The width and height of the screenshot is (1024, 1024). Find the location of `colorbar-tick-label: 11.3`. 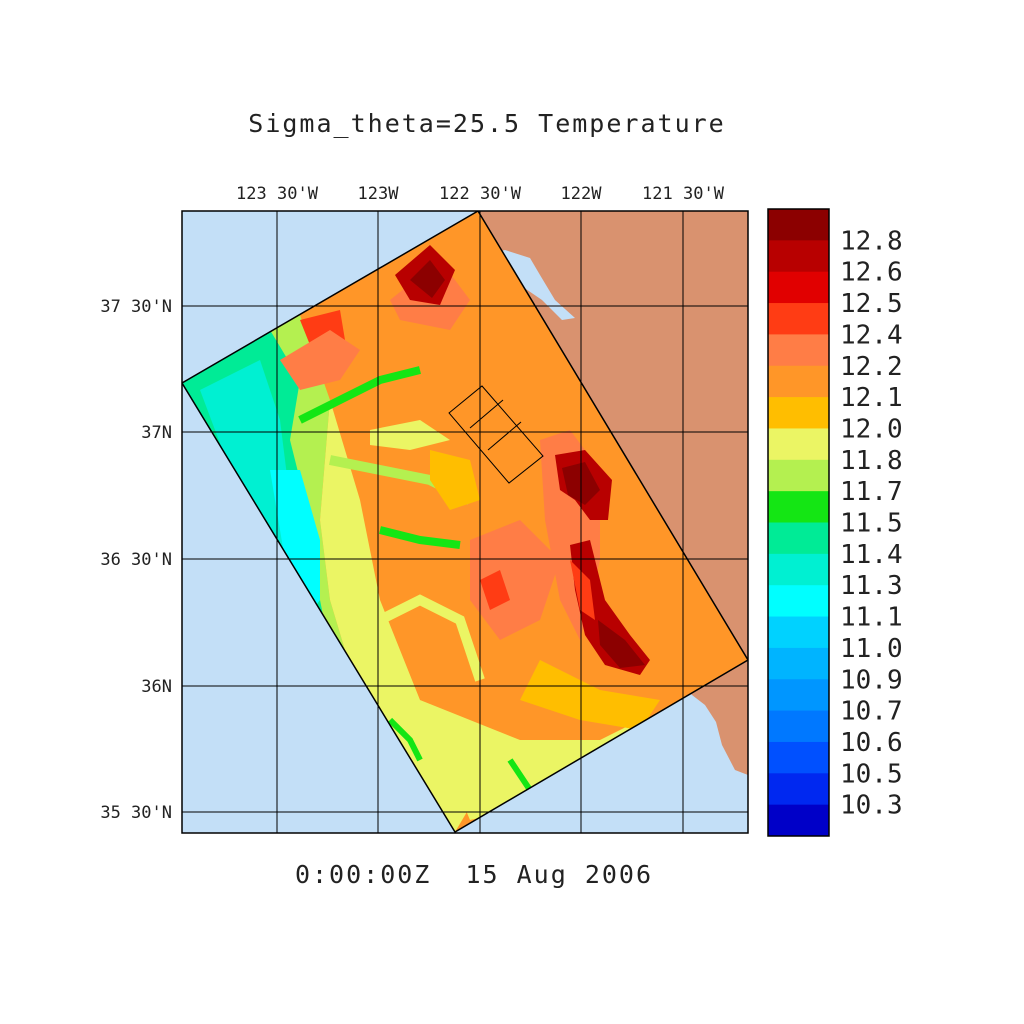

colorbar-tick-label: 11.3 is located at coordinates (871, 586).